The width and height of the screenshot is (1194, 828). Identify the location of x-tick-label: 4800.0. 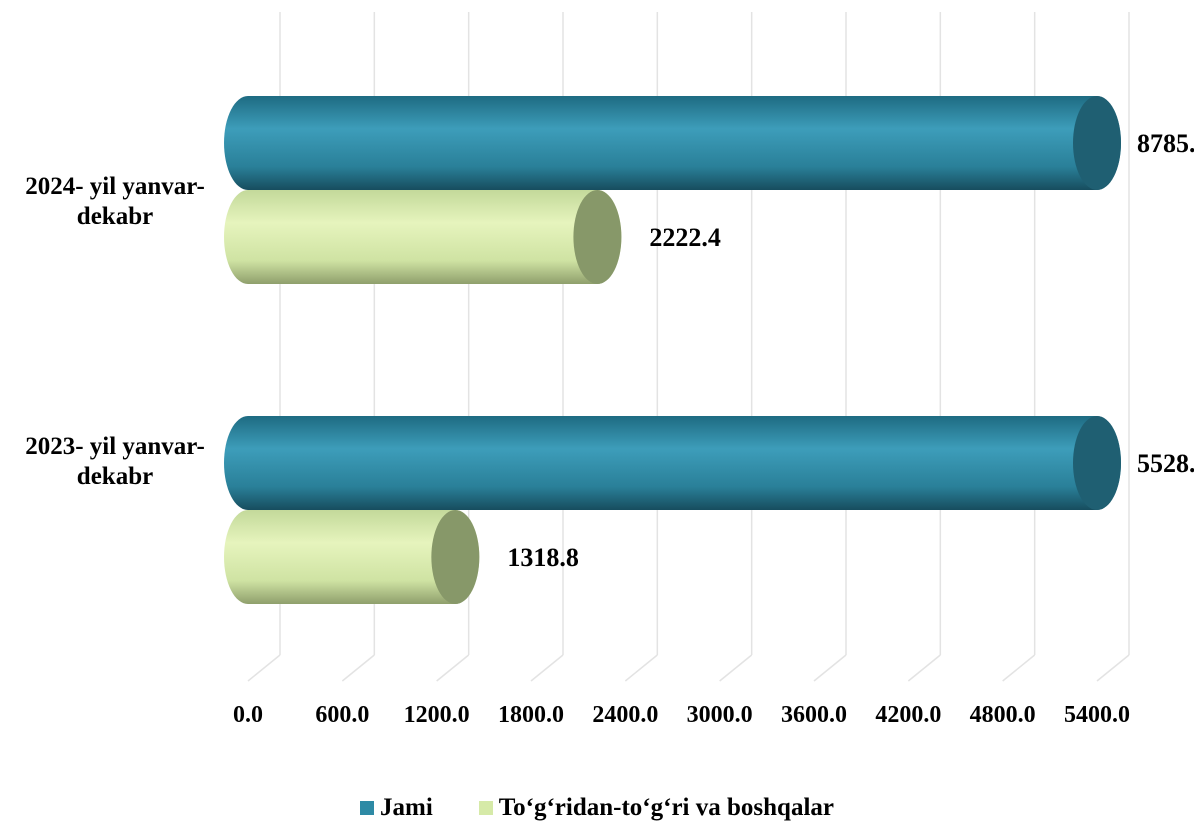
(1003, 715).